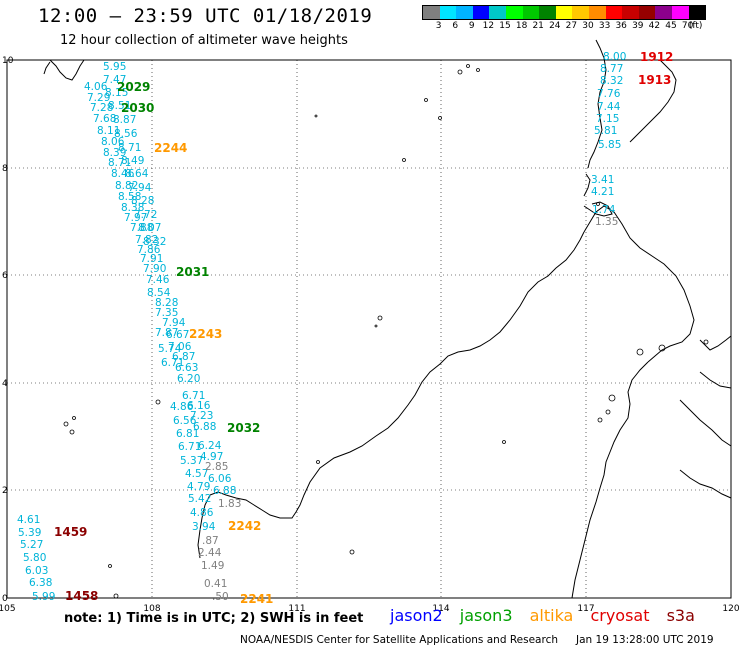 The image size is (740, 650). I want to click on x-tick-label: 105, so click(8, 609).